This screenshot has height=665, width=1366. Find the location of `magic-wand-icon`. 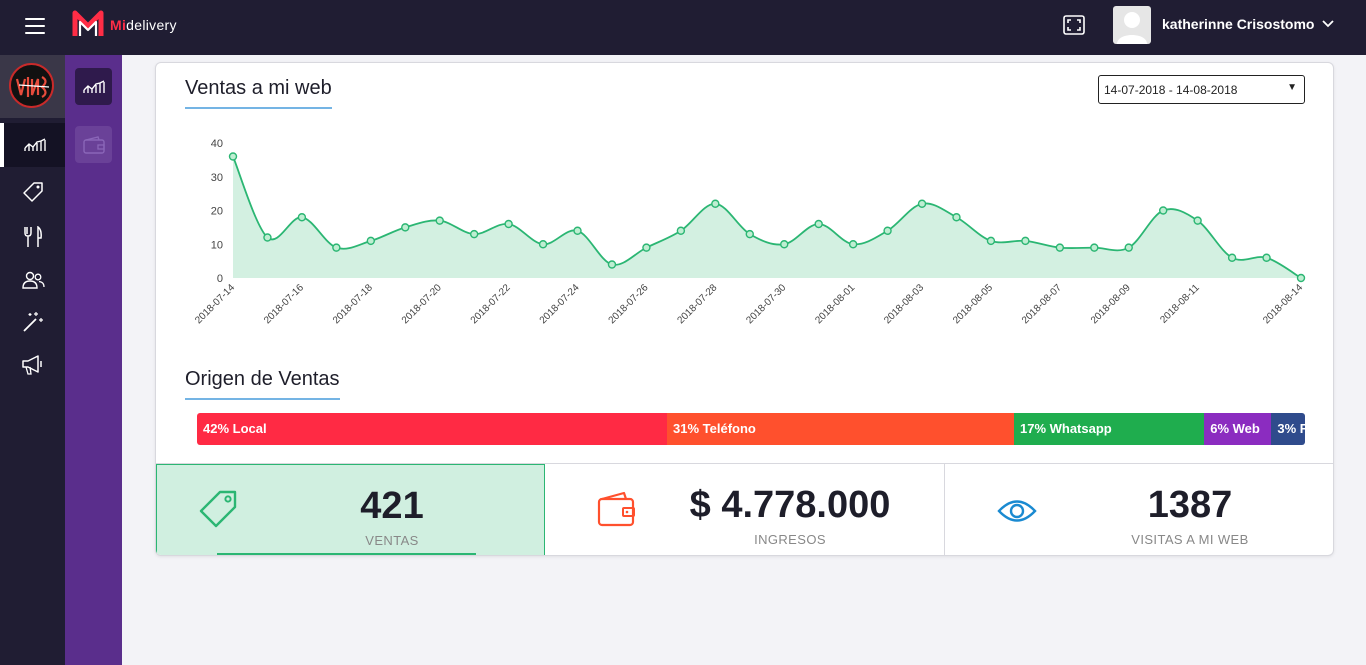

magic-wand-icon is located at coordinates (32, 322).